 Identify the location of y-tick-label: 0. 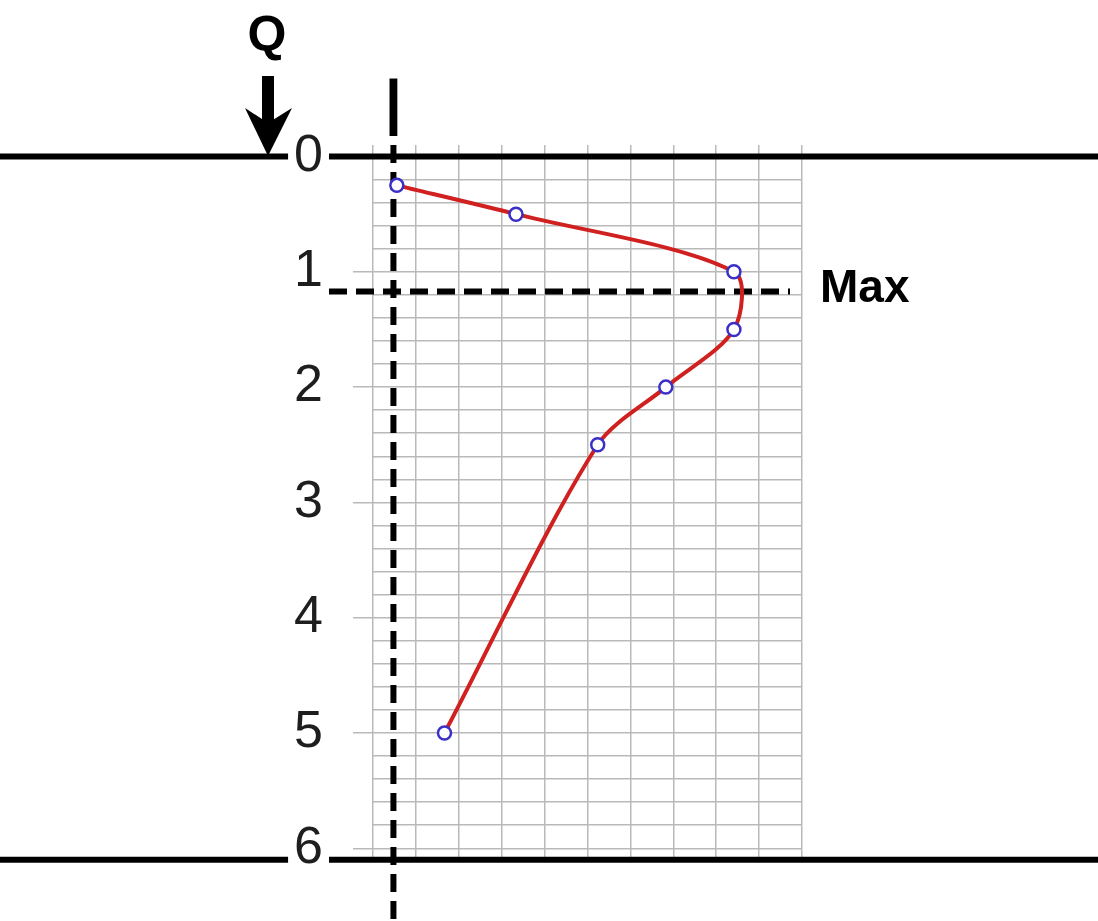
(308, 152).